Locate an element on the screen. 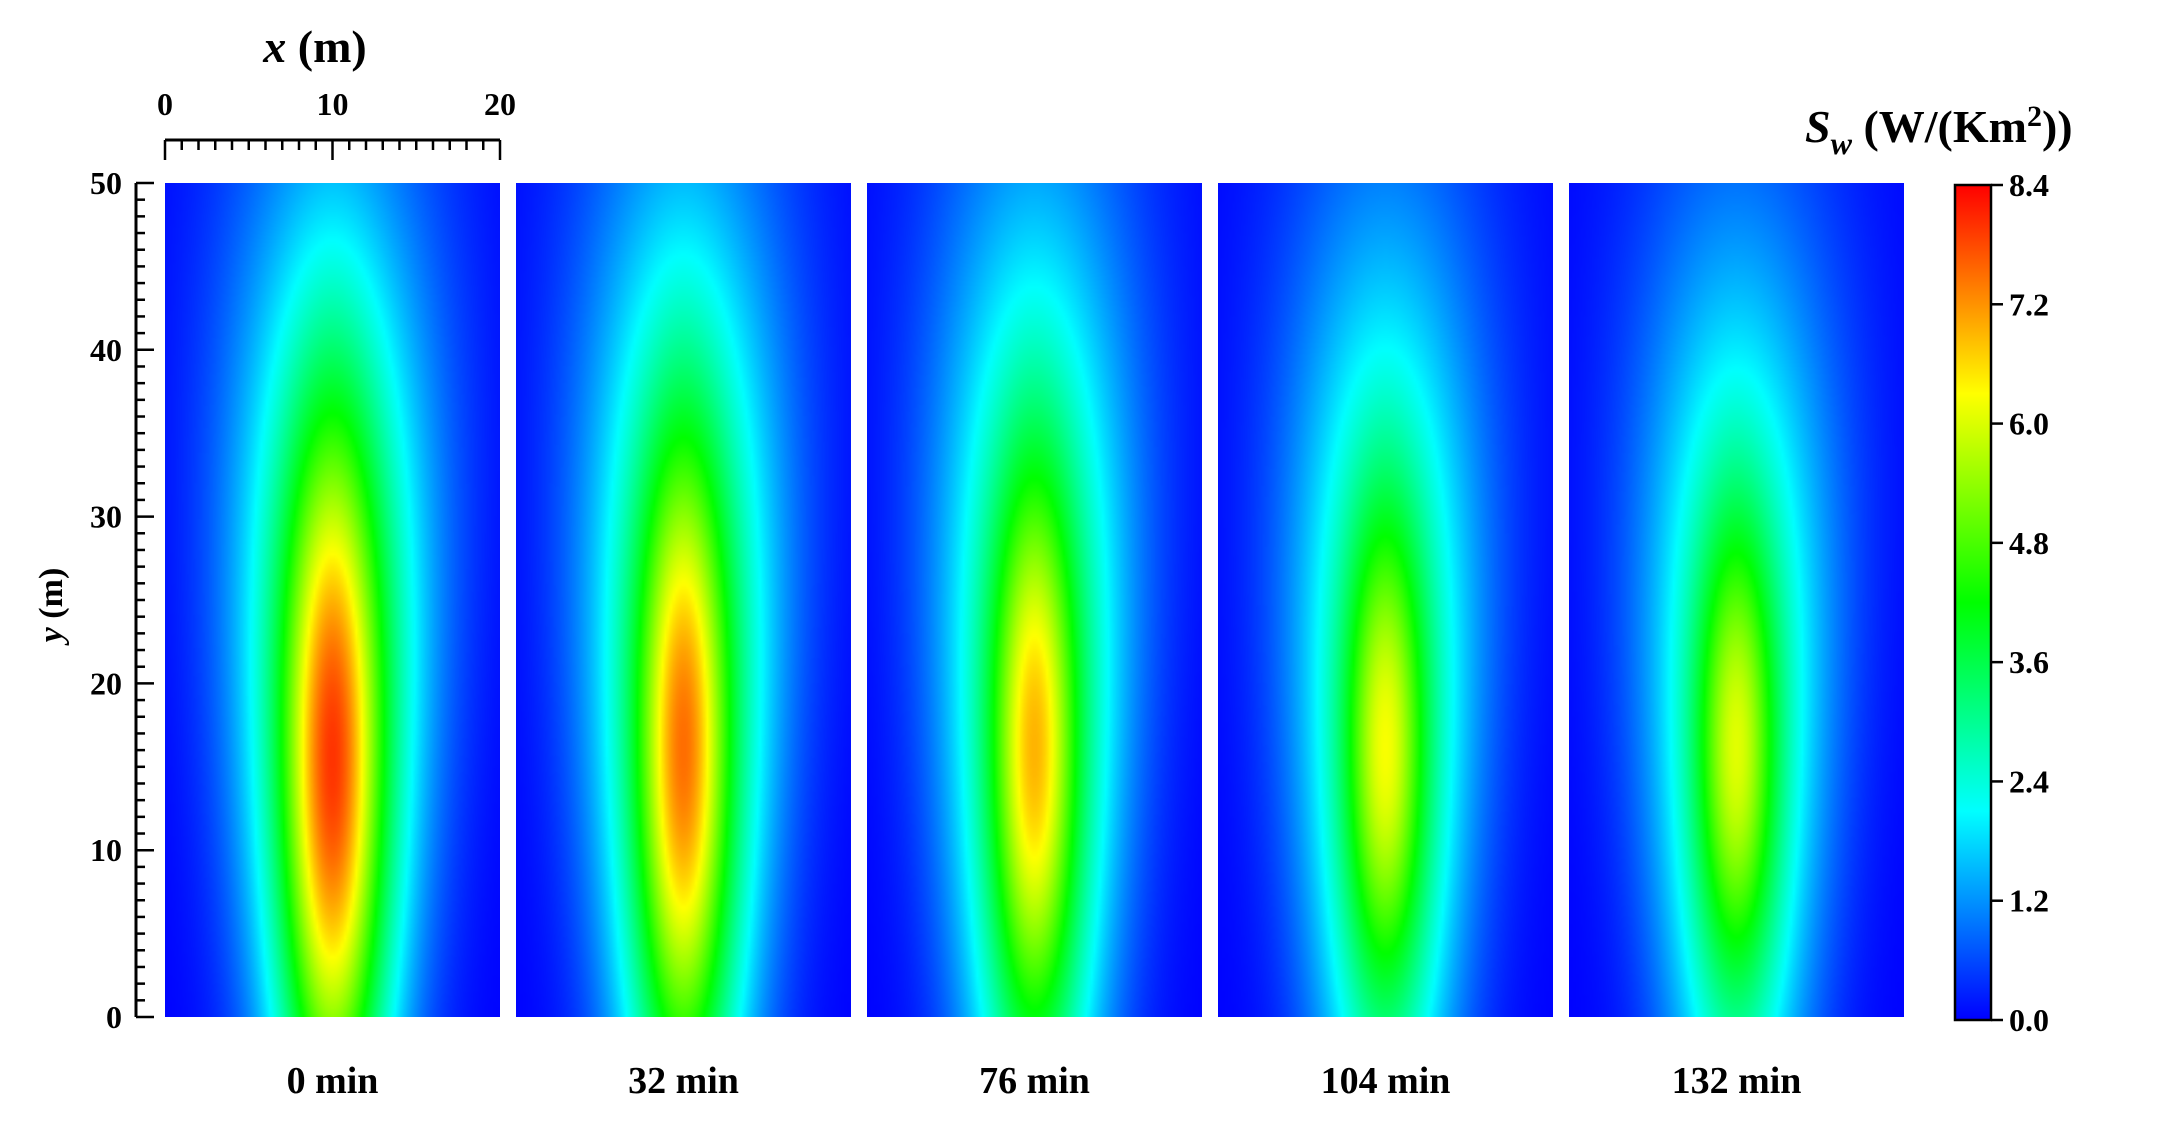 This screenshot has height=1128, width=2159. colorbar-tick-label: 1.2 is located at coordinates (2029, 901).